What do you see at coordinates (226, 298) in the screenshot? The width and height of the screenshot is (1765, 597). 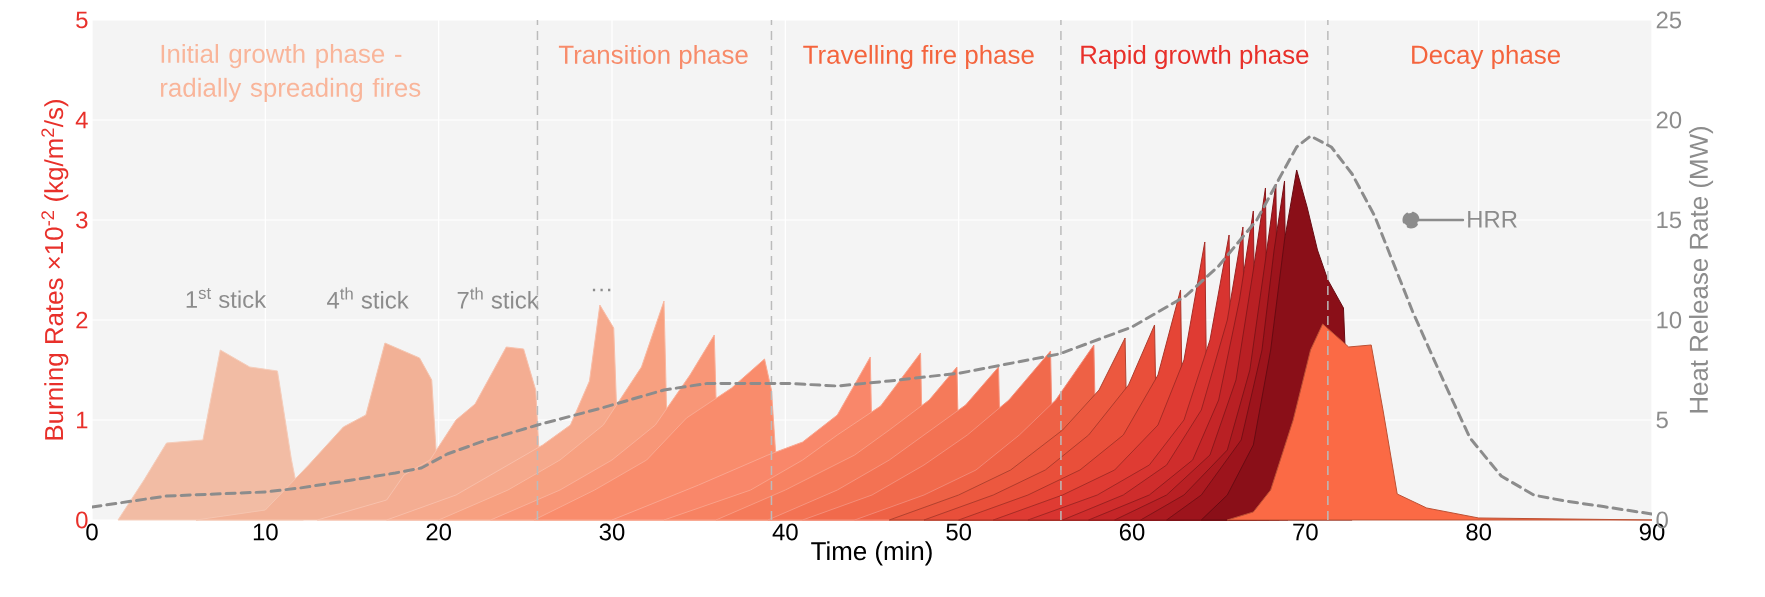 I see `annotation: 1$^{st}$ stick` at bounding box center [226, 298].